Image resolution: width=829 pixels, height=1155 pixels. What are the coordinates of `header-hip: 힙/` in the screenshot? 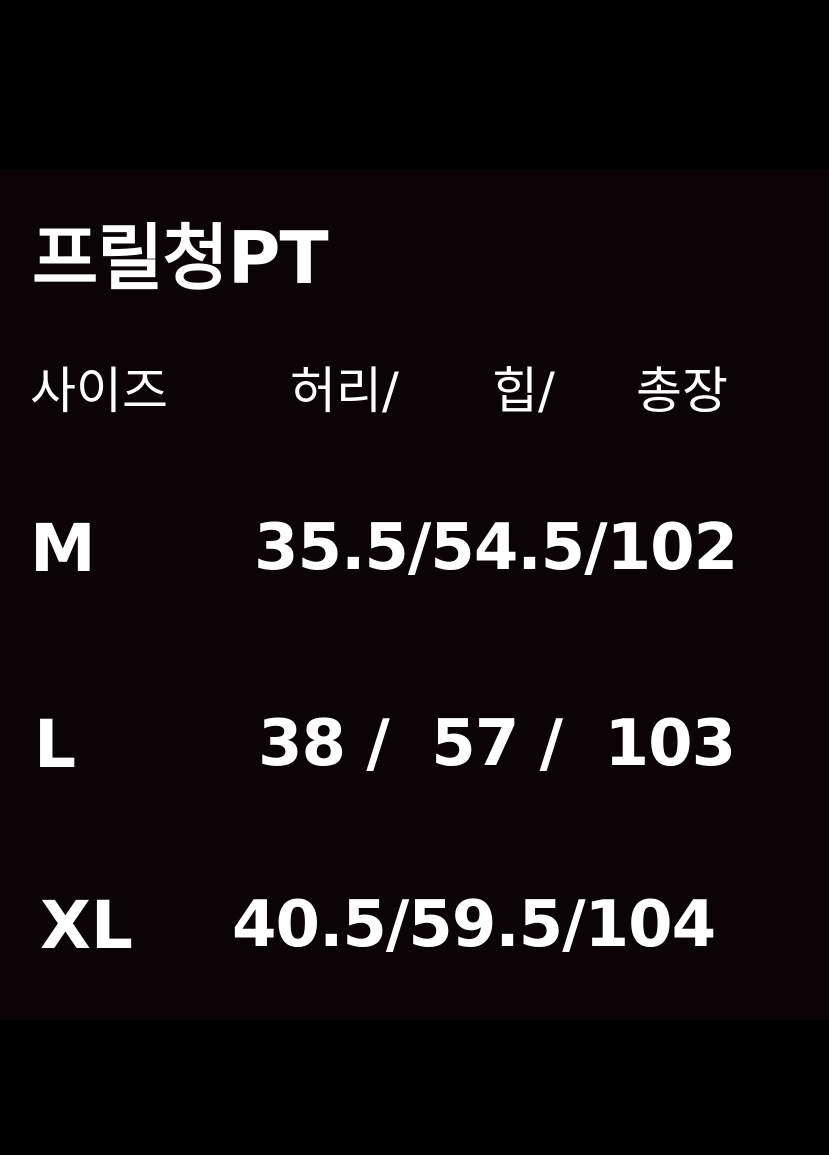 It's located at (523, 391).